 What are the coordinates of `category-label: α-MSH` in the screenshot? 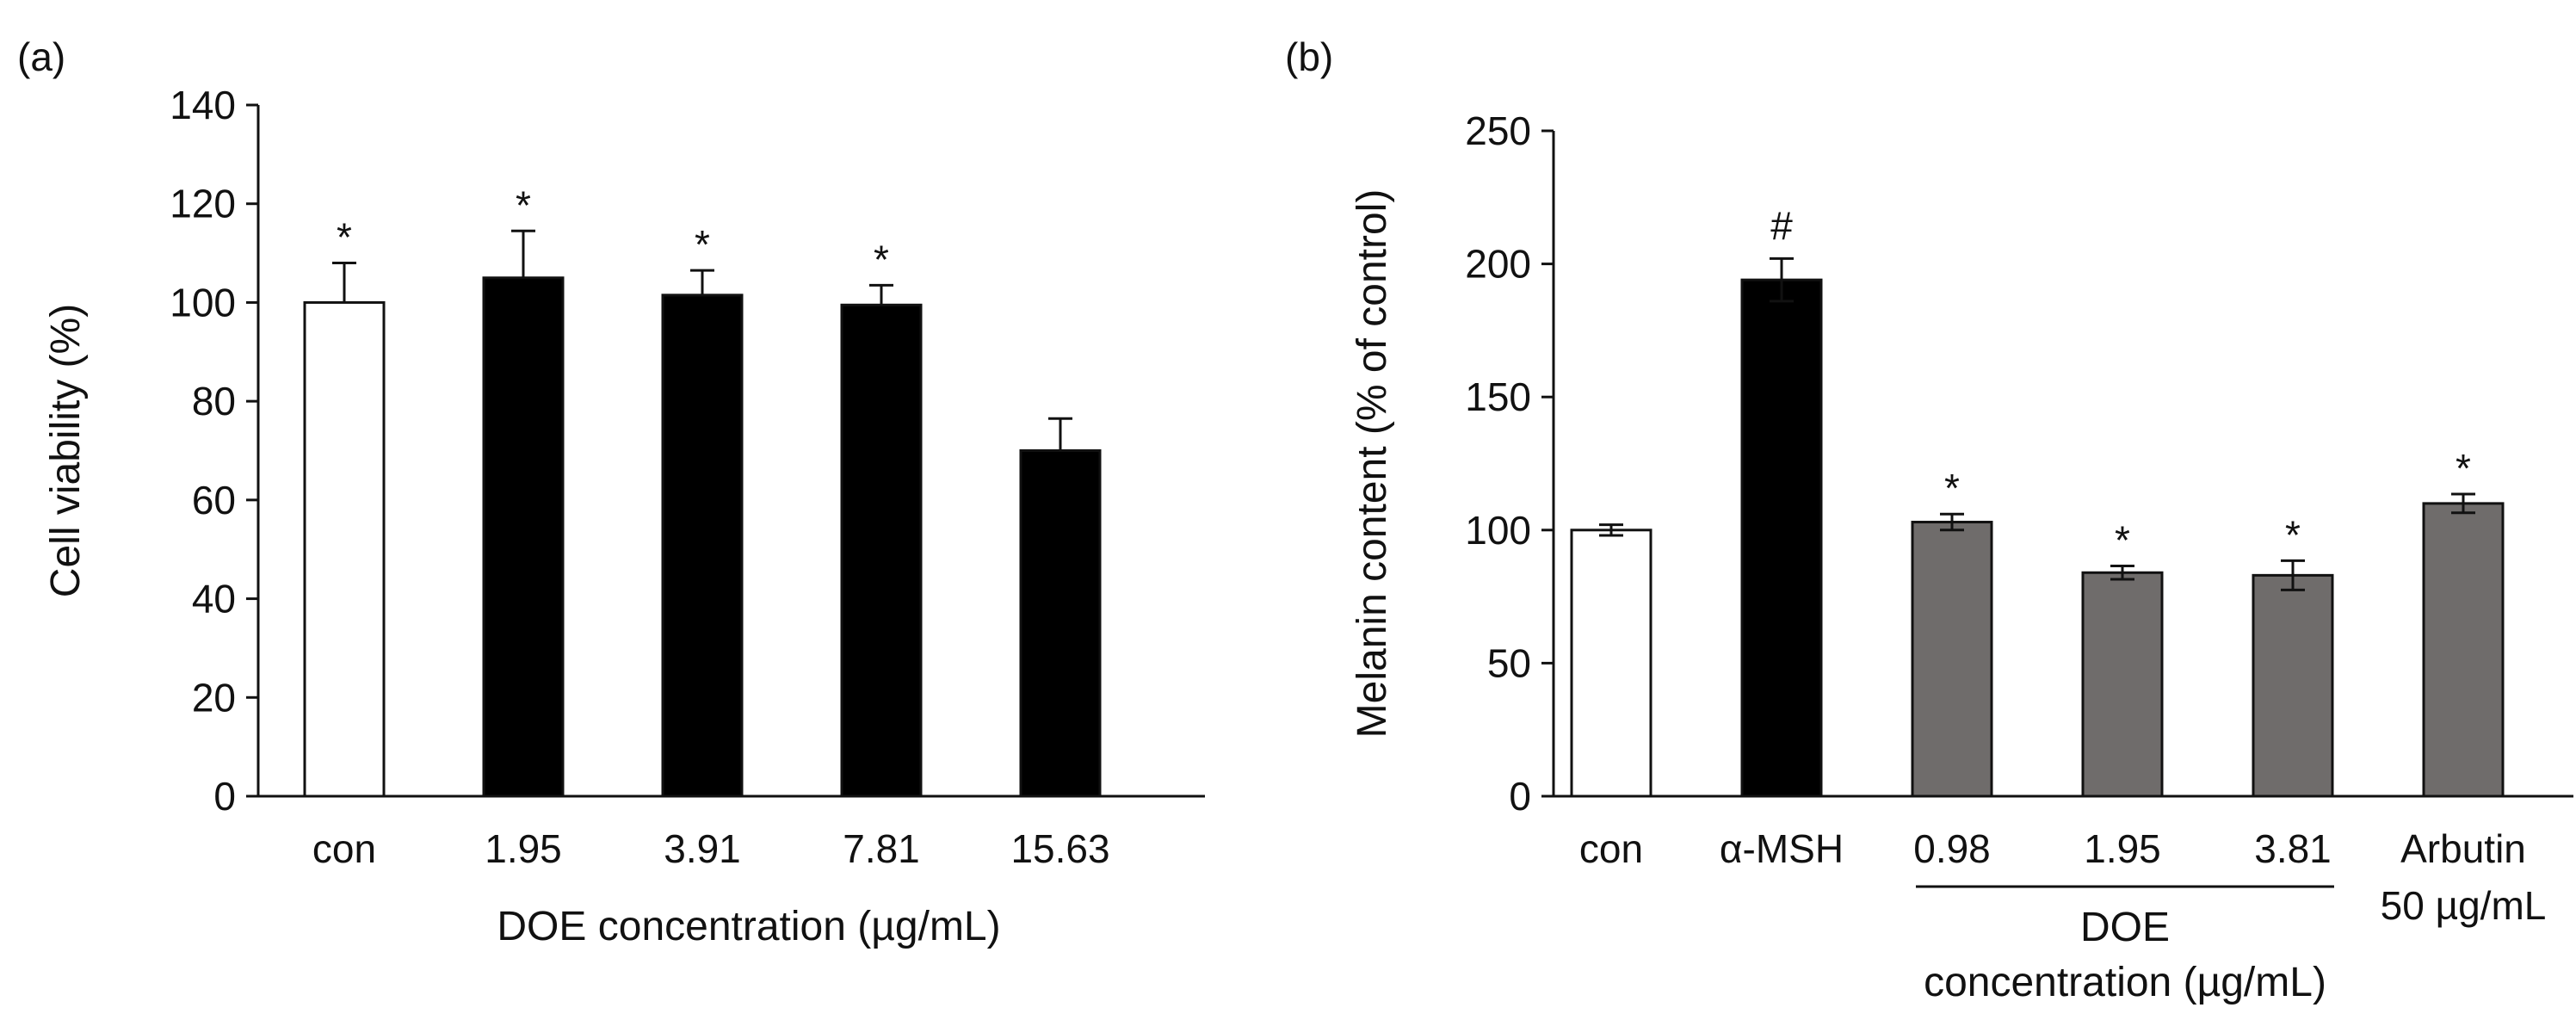 It's located at (1782, 849).